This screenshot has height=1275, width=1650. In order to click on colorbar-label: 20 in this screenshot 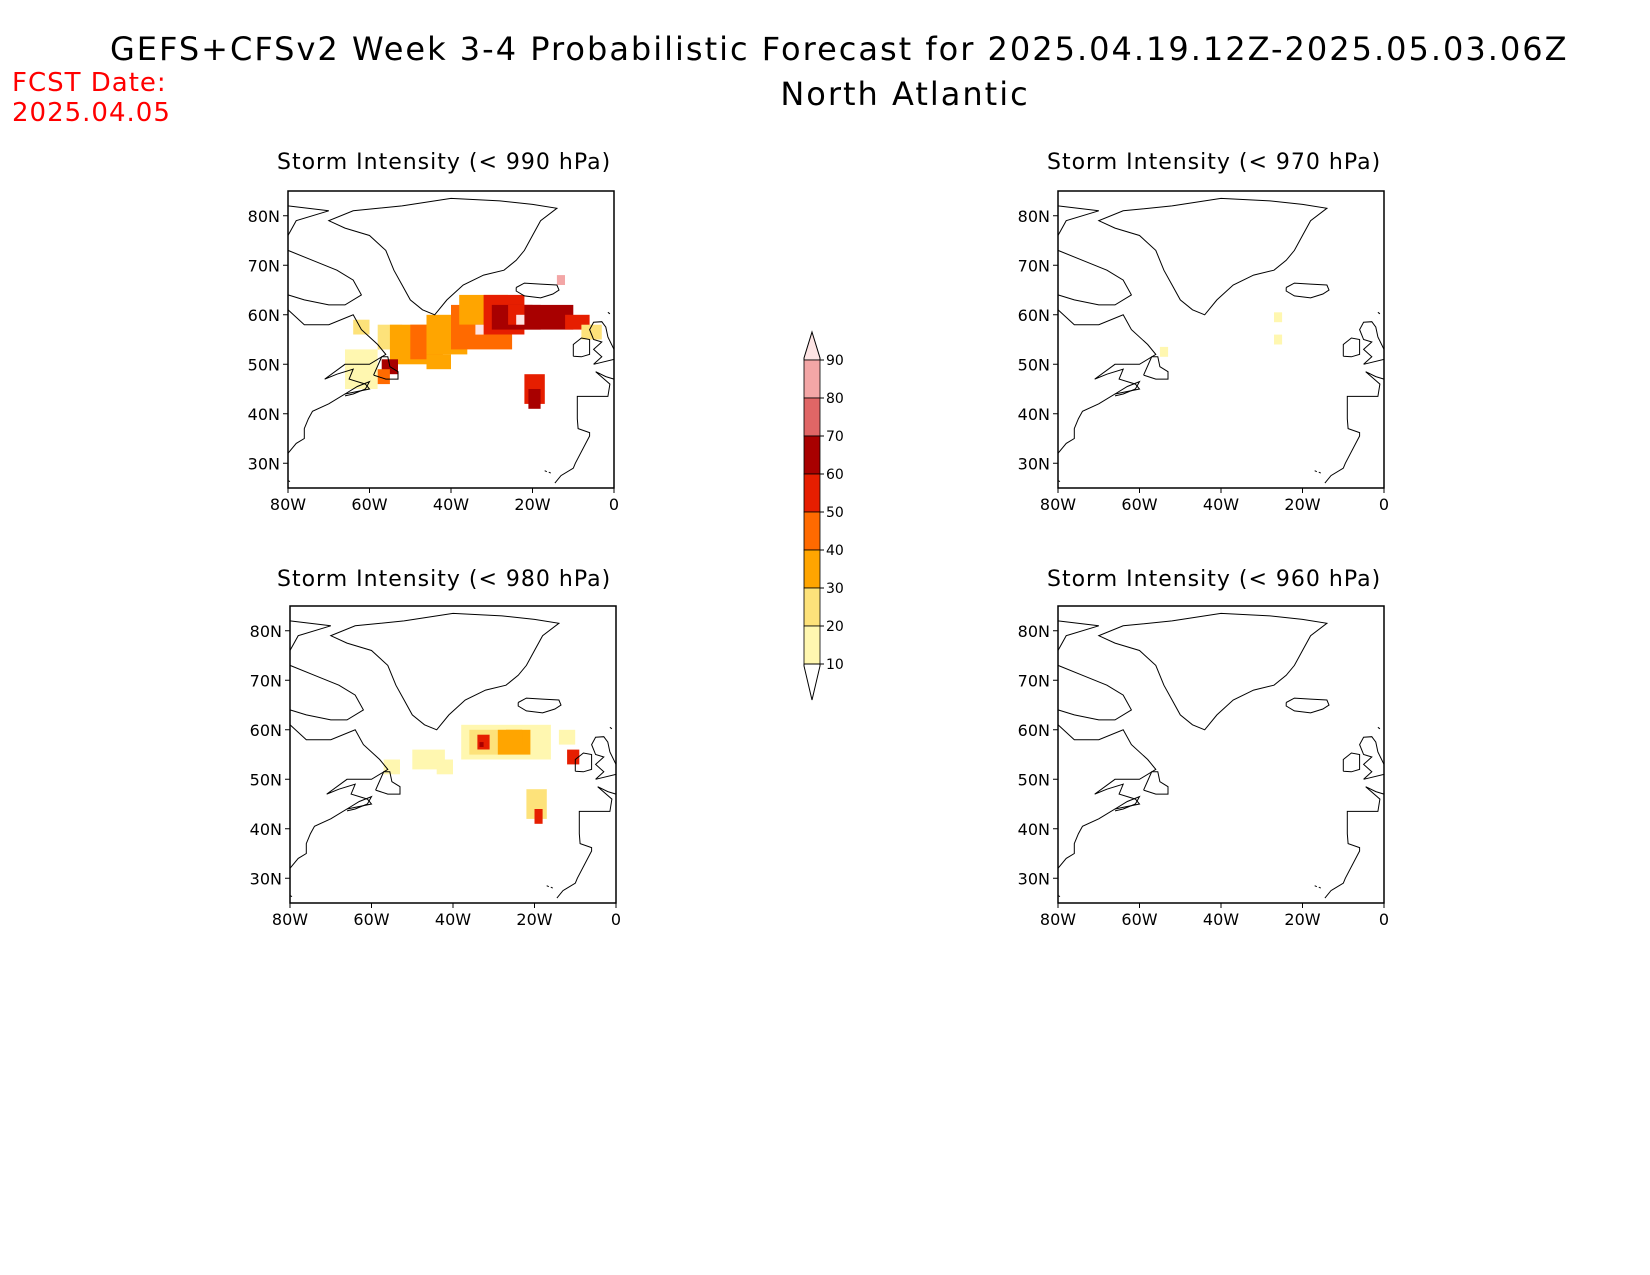, I will do `click(835, 627)`.